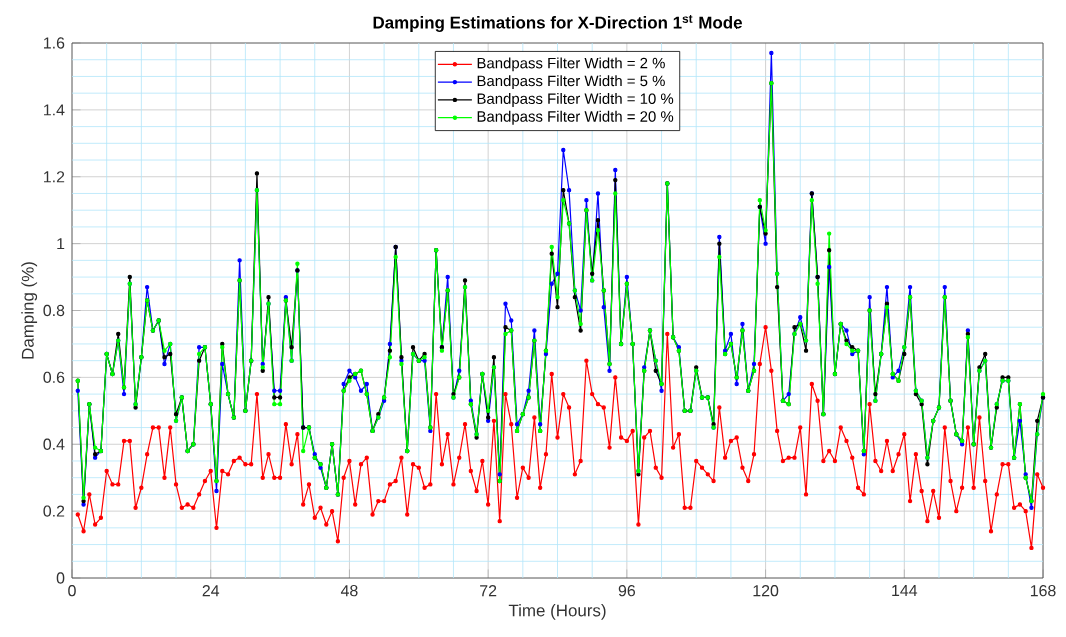 The width and height of the screenshot is (1066, 637). What do you see at coordinates (905, 591) in the screenshot?
I see `x-tick-label: 144` at bounding box center [905, 591].